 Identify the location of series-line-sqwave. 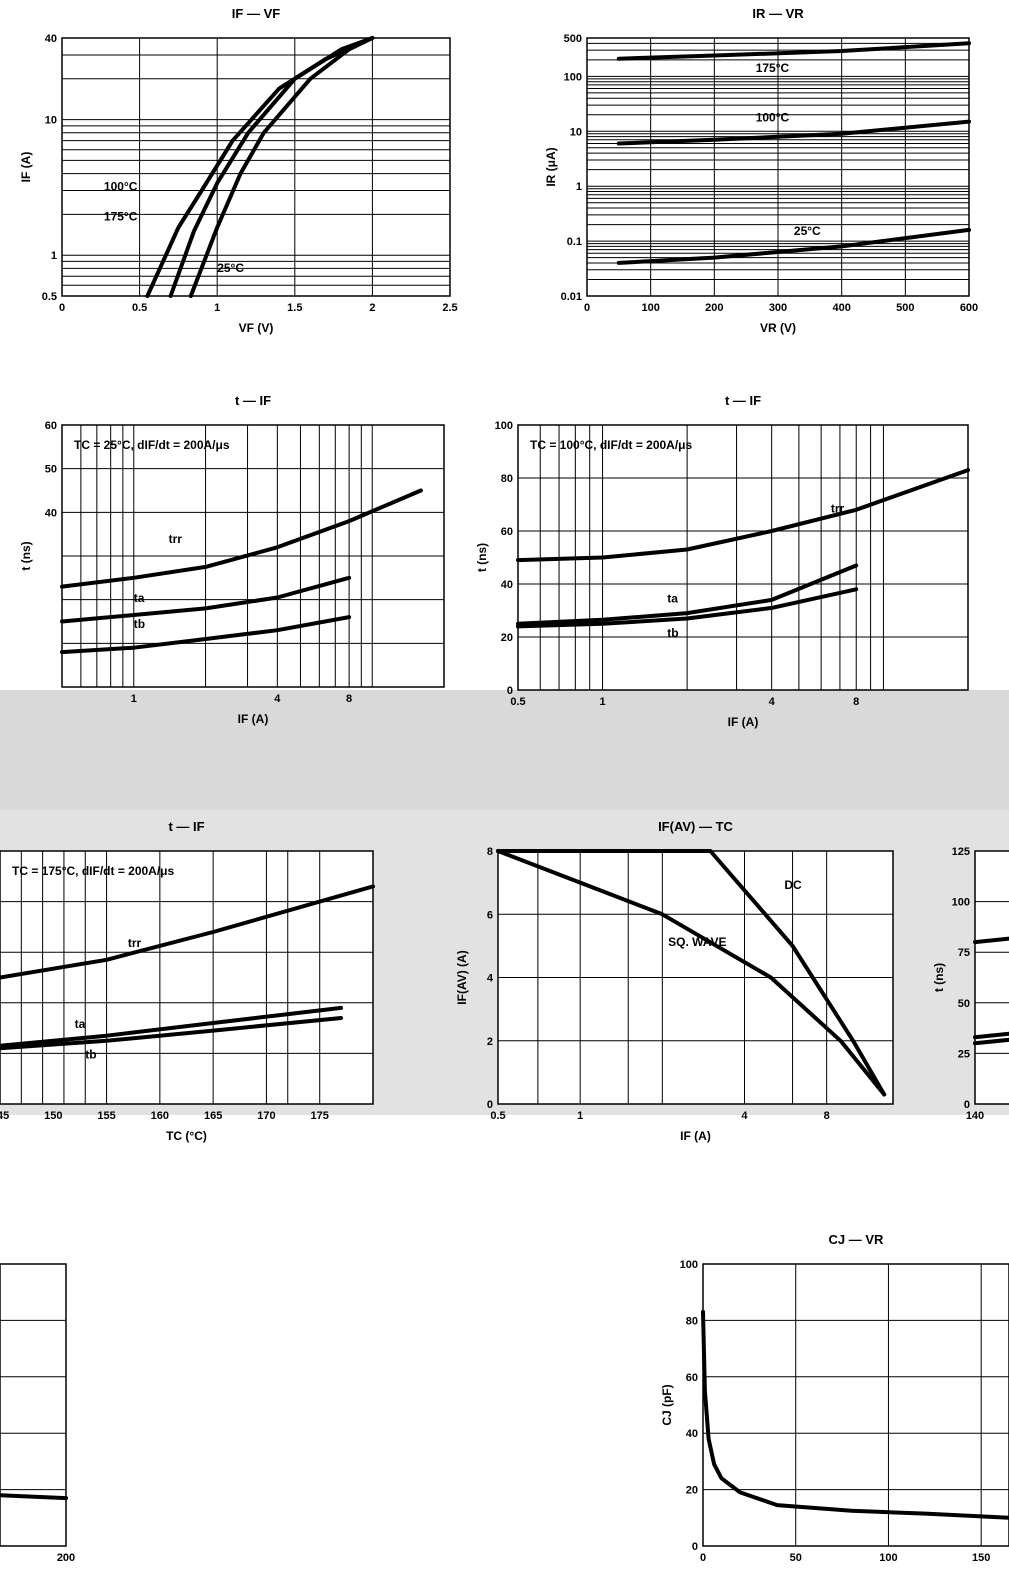
(691, 973).